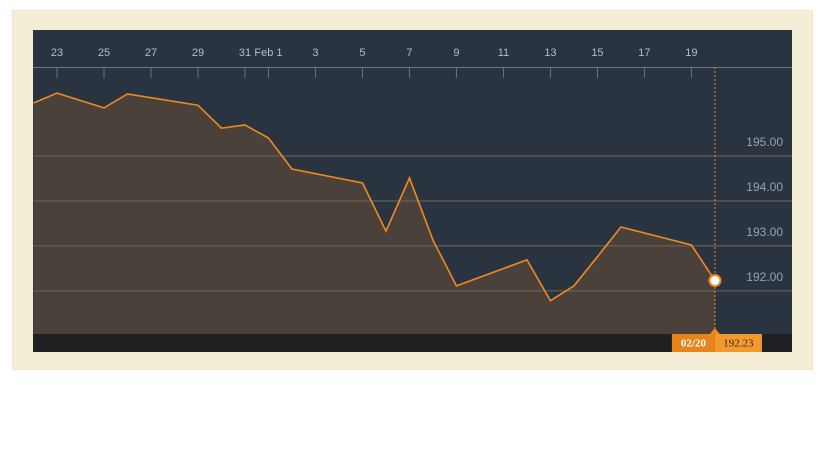 This screenshot has height=465, width=821. Describe the element at coordinates (104, 53) in the screenshot. I see `x-tick-label: 25` at that location.